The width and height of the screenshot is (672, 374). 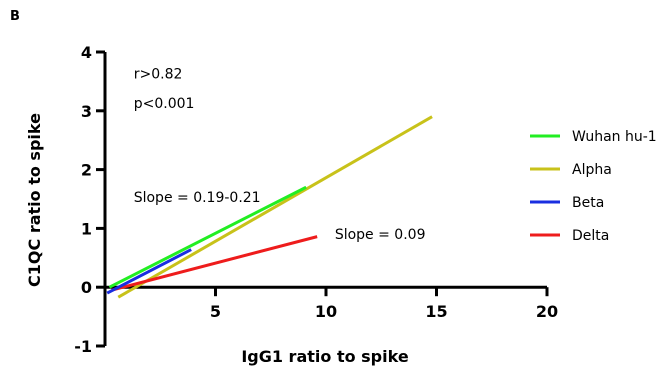 I want to click on annotation-text: r>0.82, so click(x=158, y=74).